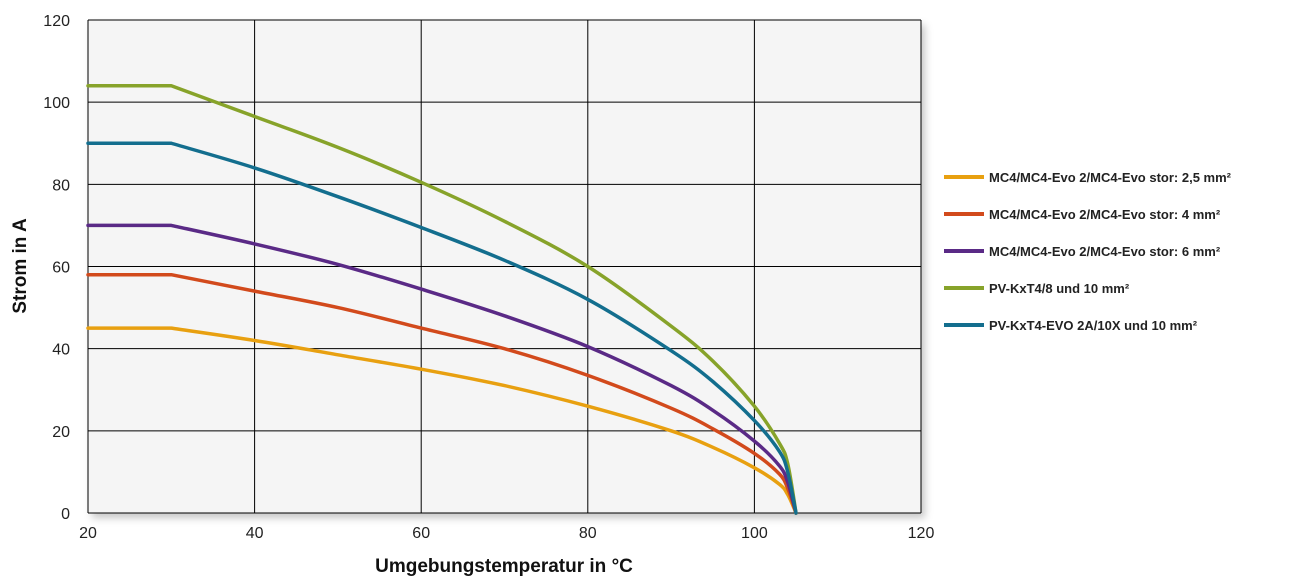 The width and height of the screenshot is (1296, 578). Describe the element at coordinates (56, 103) in the screenshot. I see `y-tick-label: 100` at that location.